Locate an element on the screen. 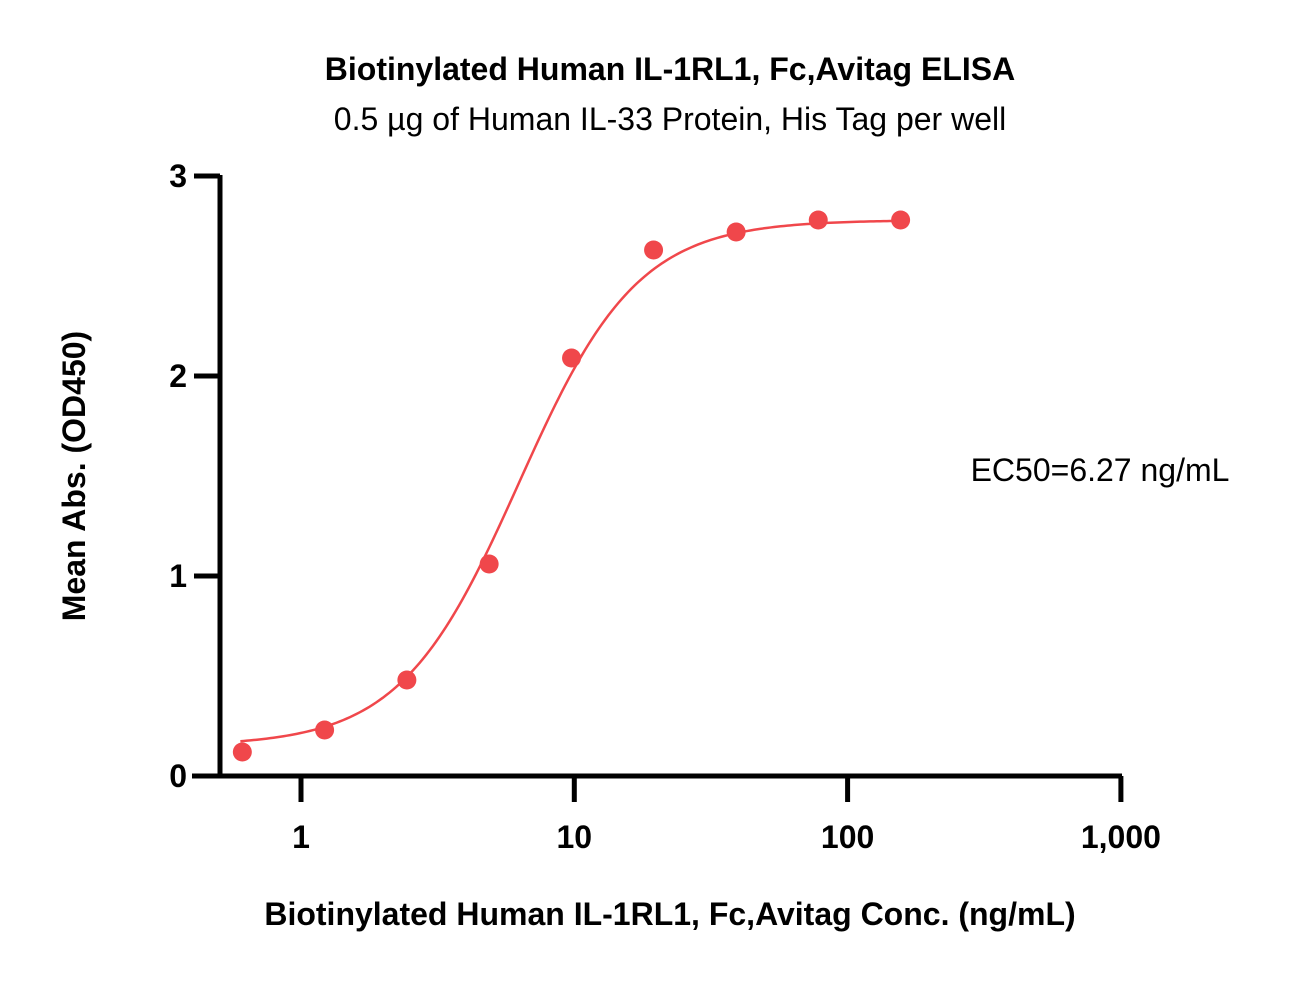  x-tick-label: 1,000 is located at coordinates (1121, 837).